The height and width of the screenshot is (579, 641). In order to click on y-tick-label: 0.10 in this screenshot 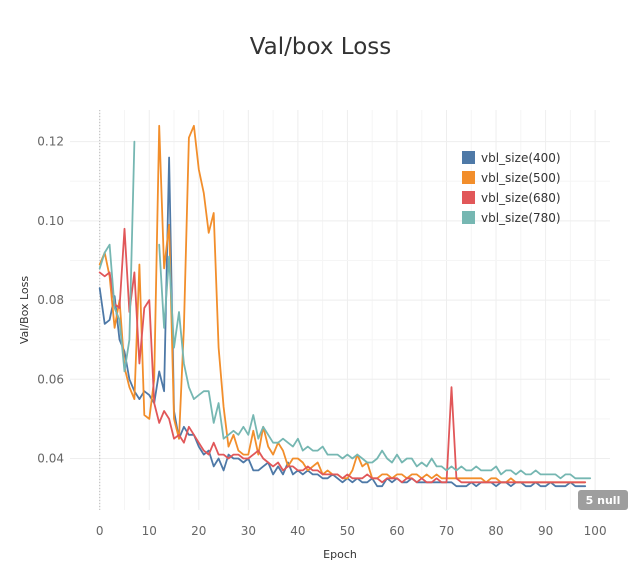, I will do `click(50, 221)`.